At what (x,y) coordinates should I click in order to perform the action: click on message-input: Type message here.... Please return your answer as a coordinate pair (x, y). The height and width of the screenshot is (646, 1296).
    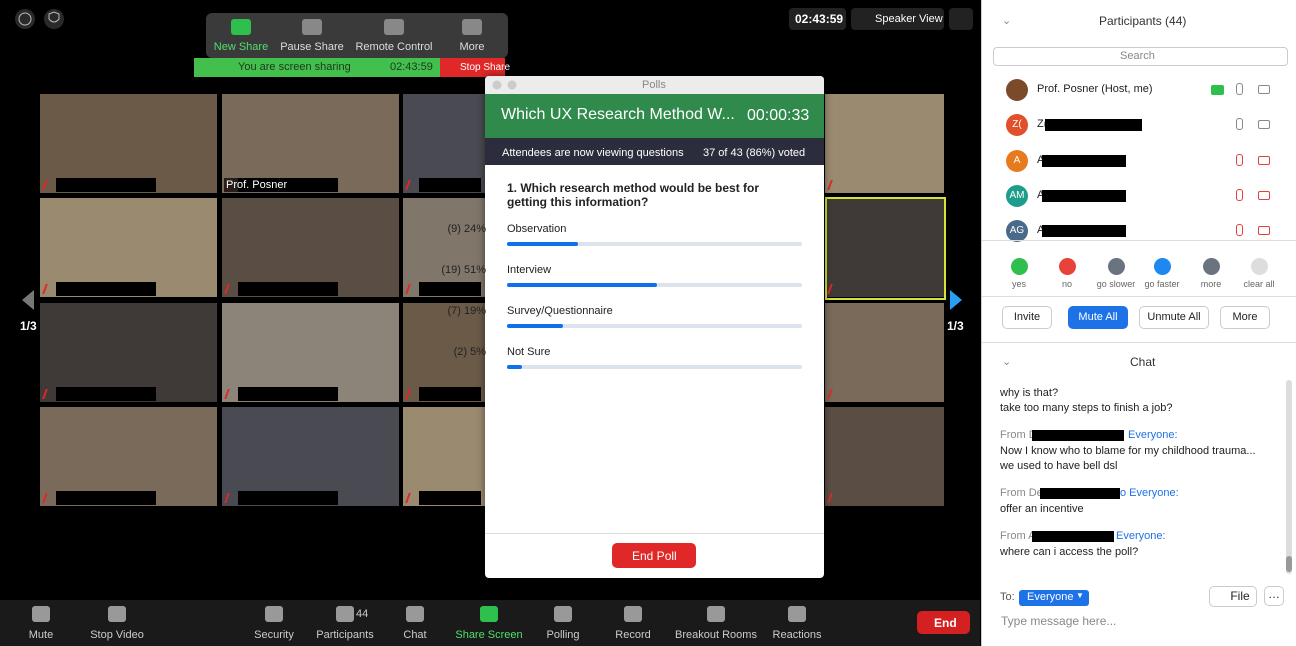
    Looking at the image, I should click on (1059, 621).